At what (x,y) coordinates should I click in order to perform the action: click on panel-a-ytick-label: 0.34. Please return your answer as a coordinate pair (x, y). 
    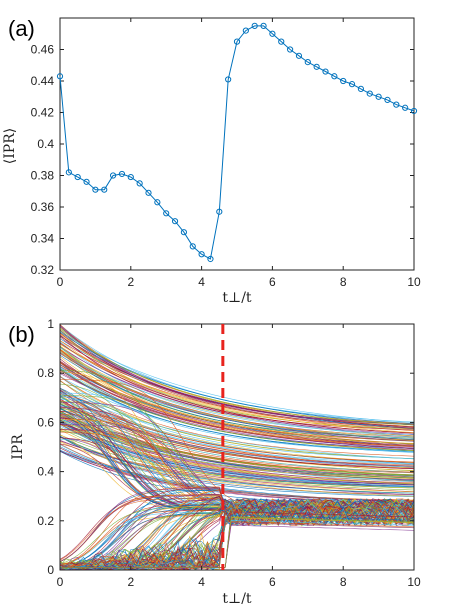
    Looking at the image, I should click on (43, 239).